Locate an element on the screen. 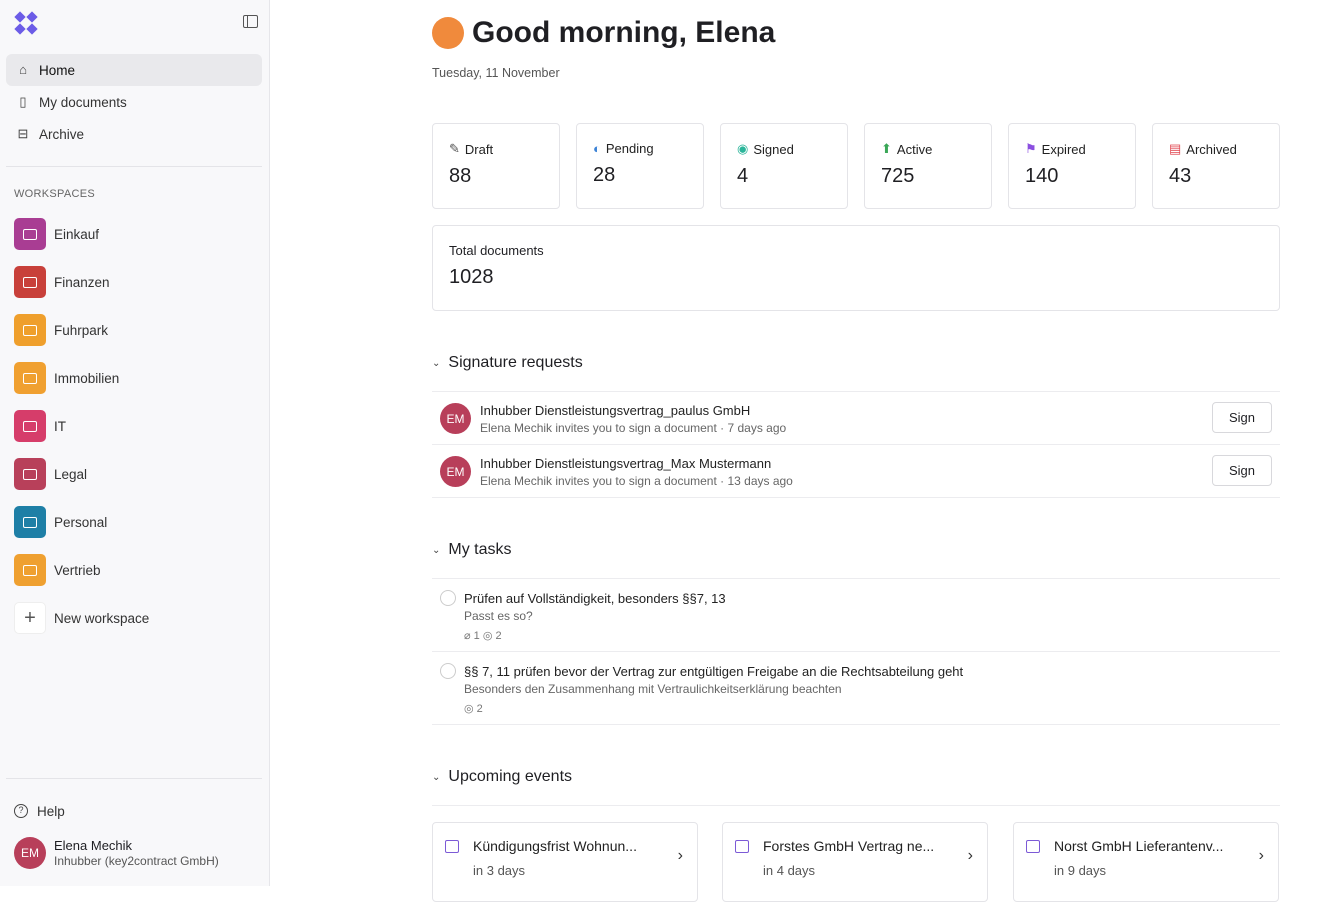 This screenshot has width=1327, height=902. section-title: Upcoming events is located at coordinates (510, 776).